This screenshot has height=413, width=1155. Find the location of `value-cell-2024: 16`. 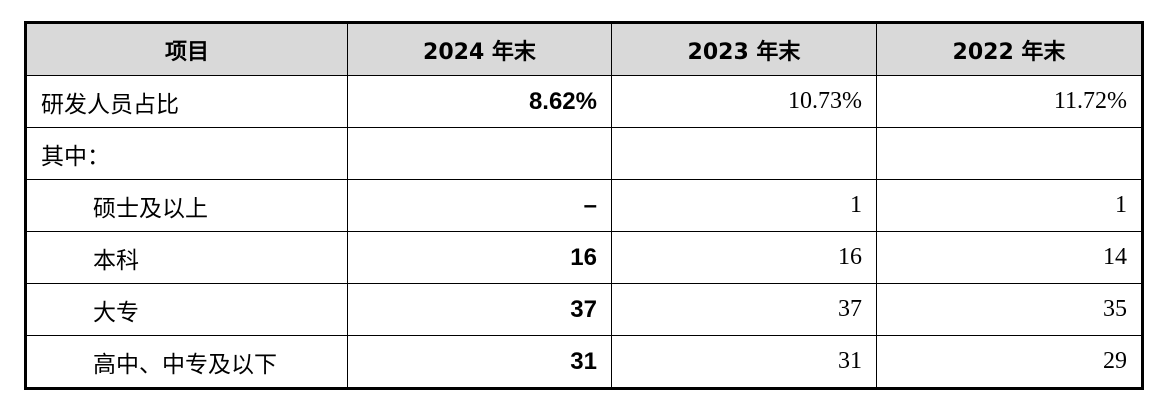

value-cell-2024: 16 is located at coordinates (479, 257).